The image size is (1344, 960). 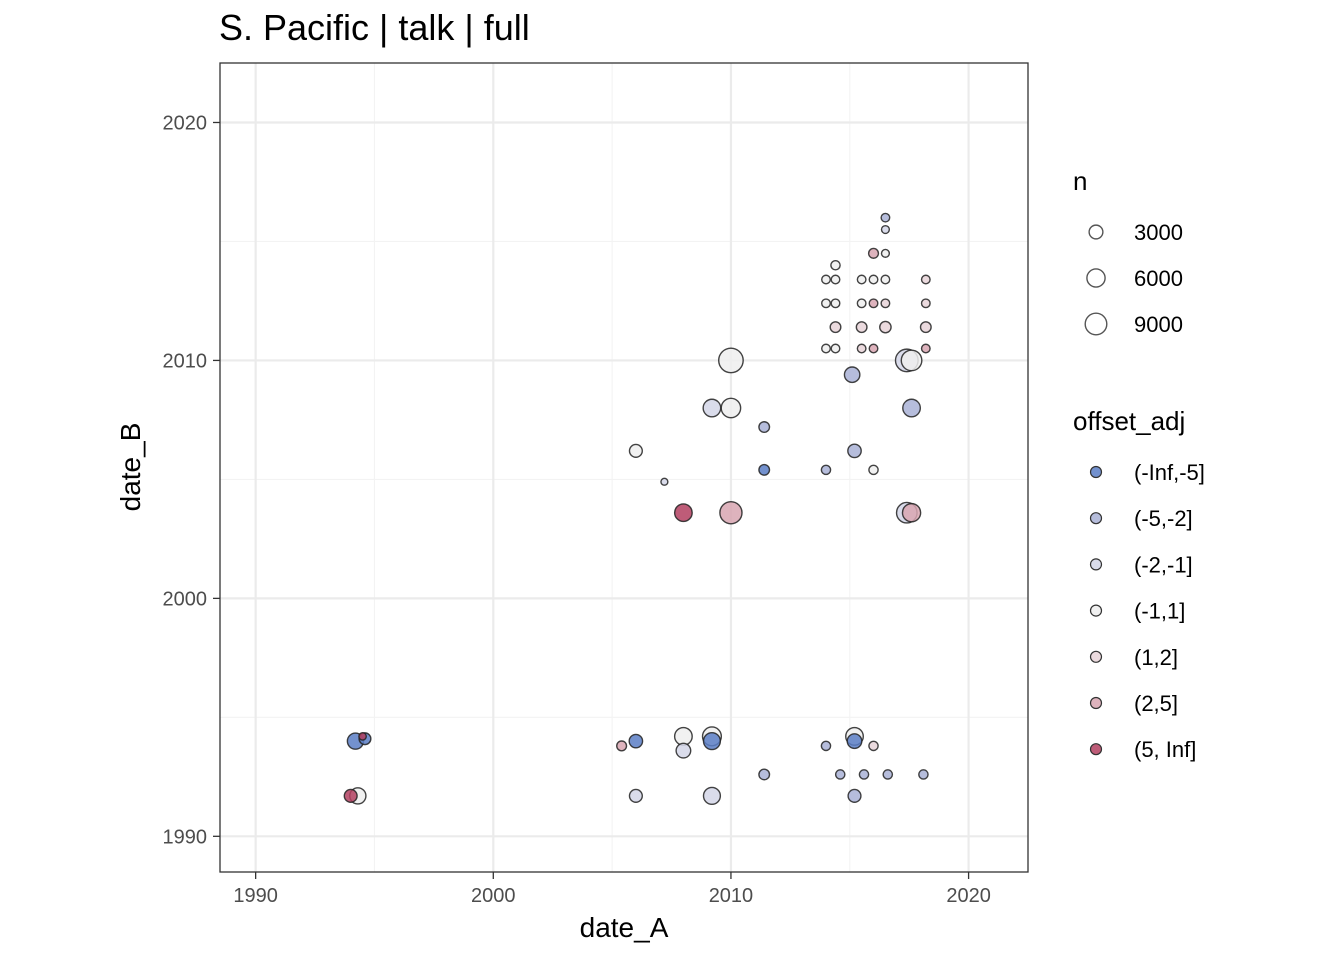 I want to click on color-legend-label: (2,5], so click(x=1156, y=703).